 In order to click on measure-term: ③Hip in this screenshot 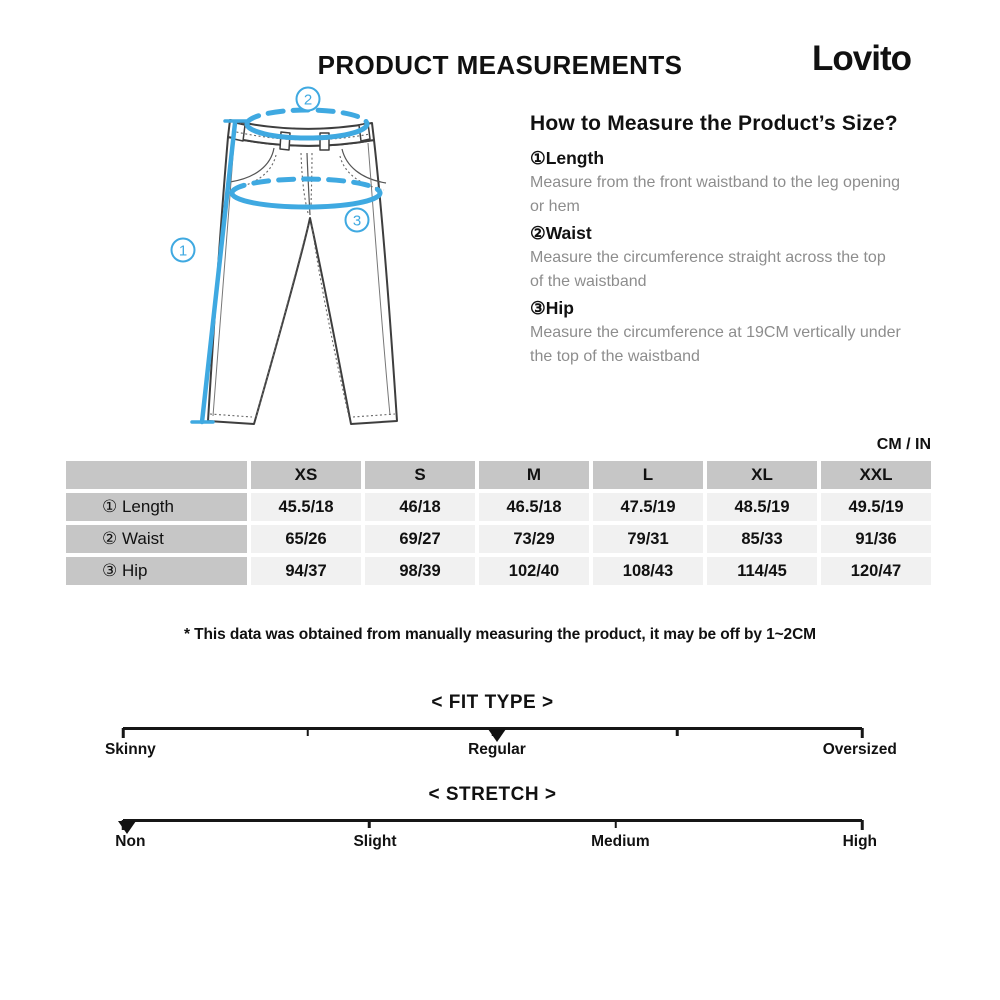, I will do `click(552, 308)`.